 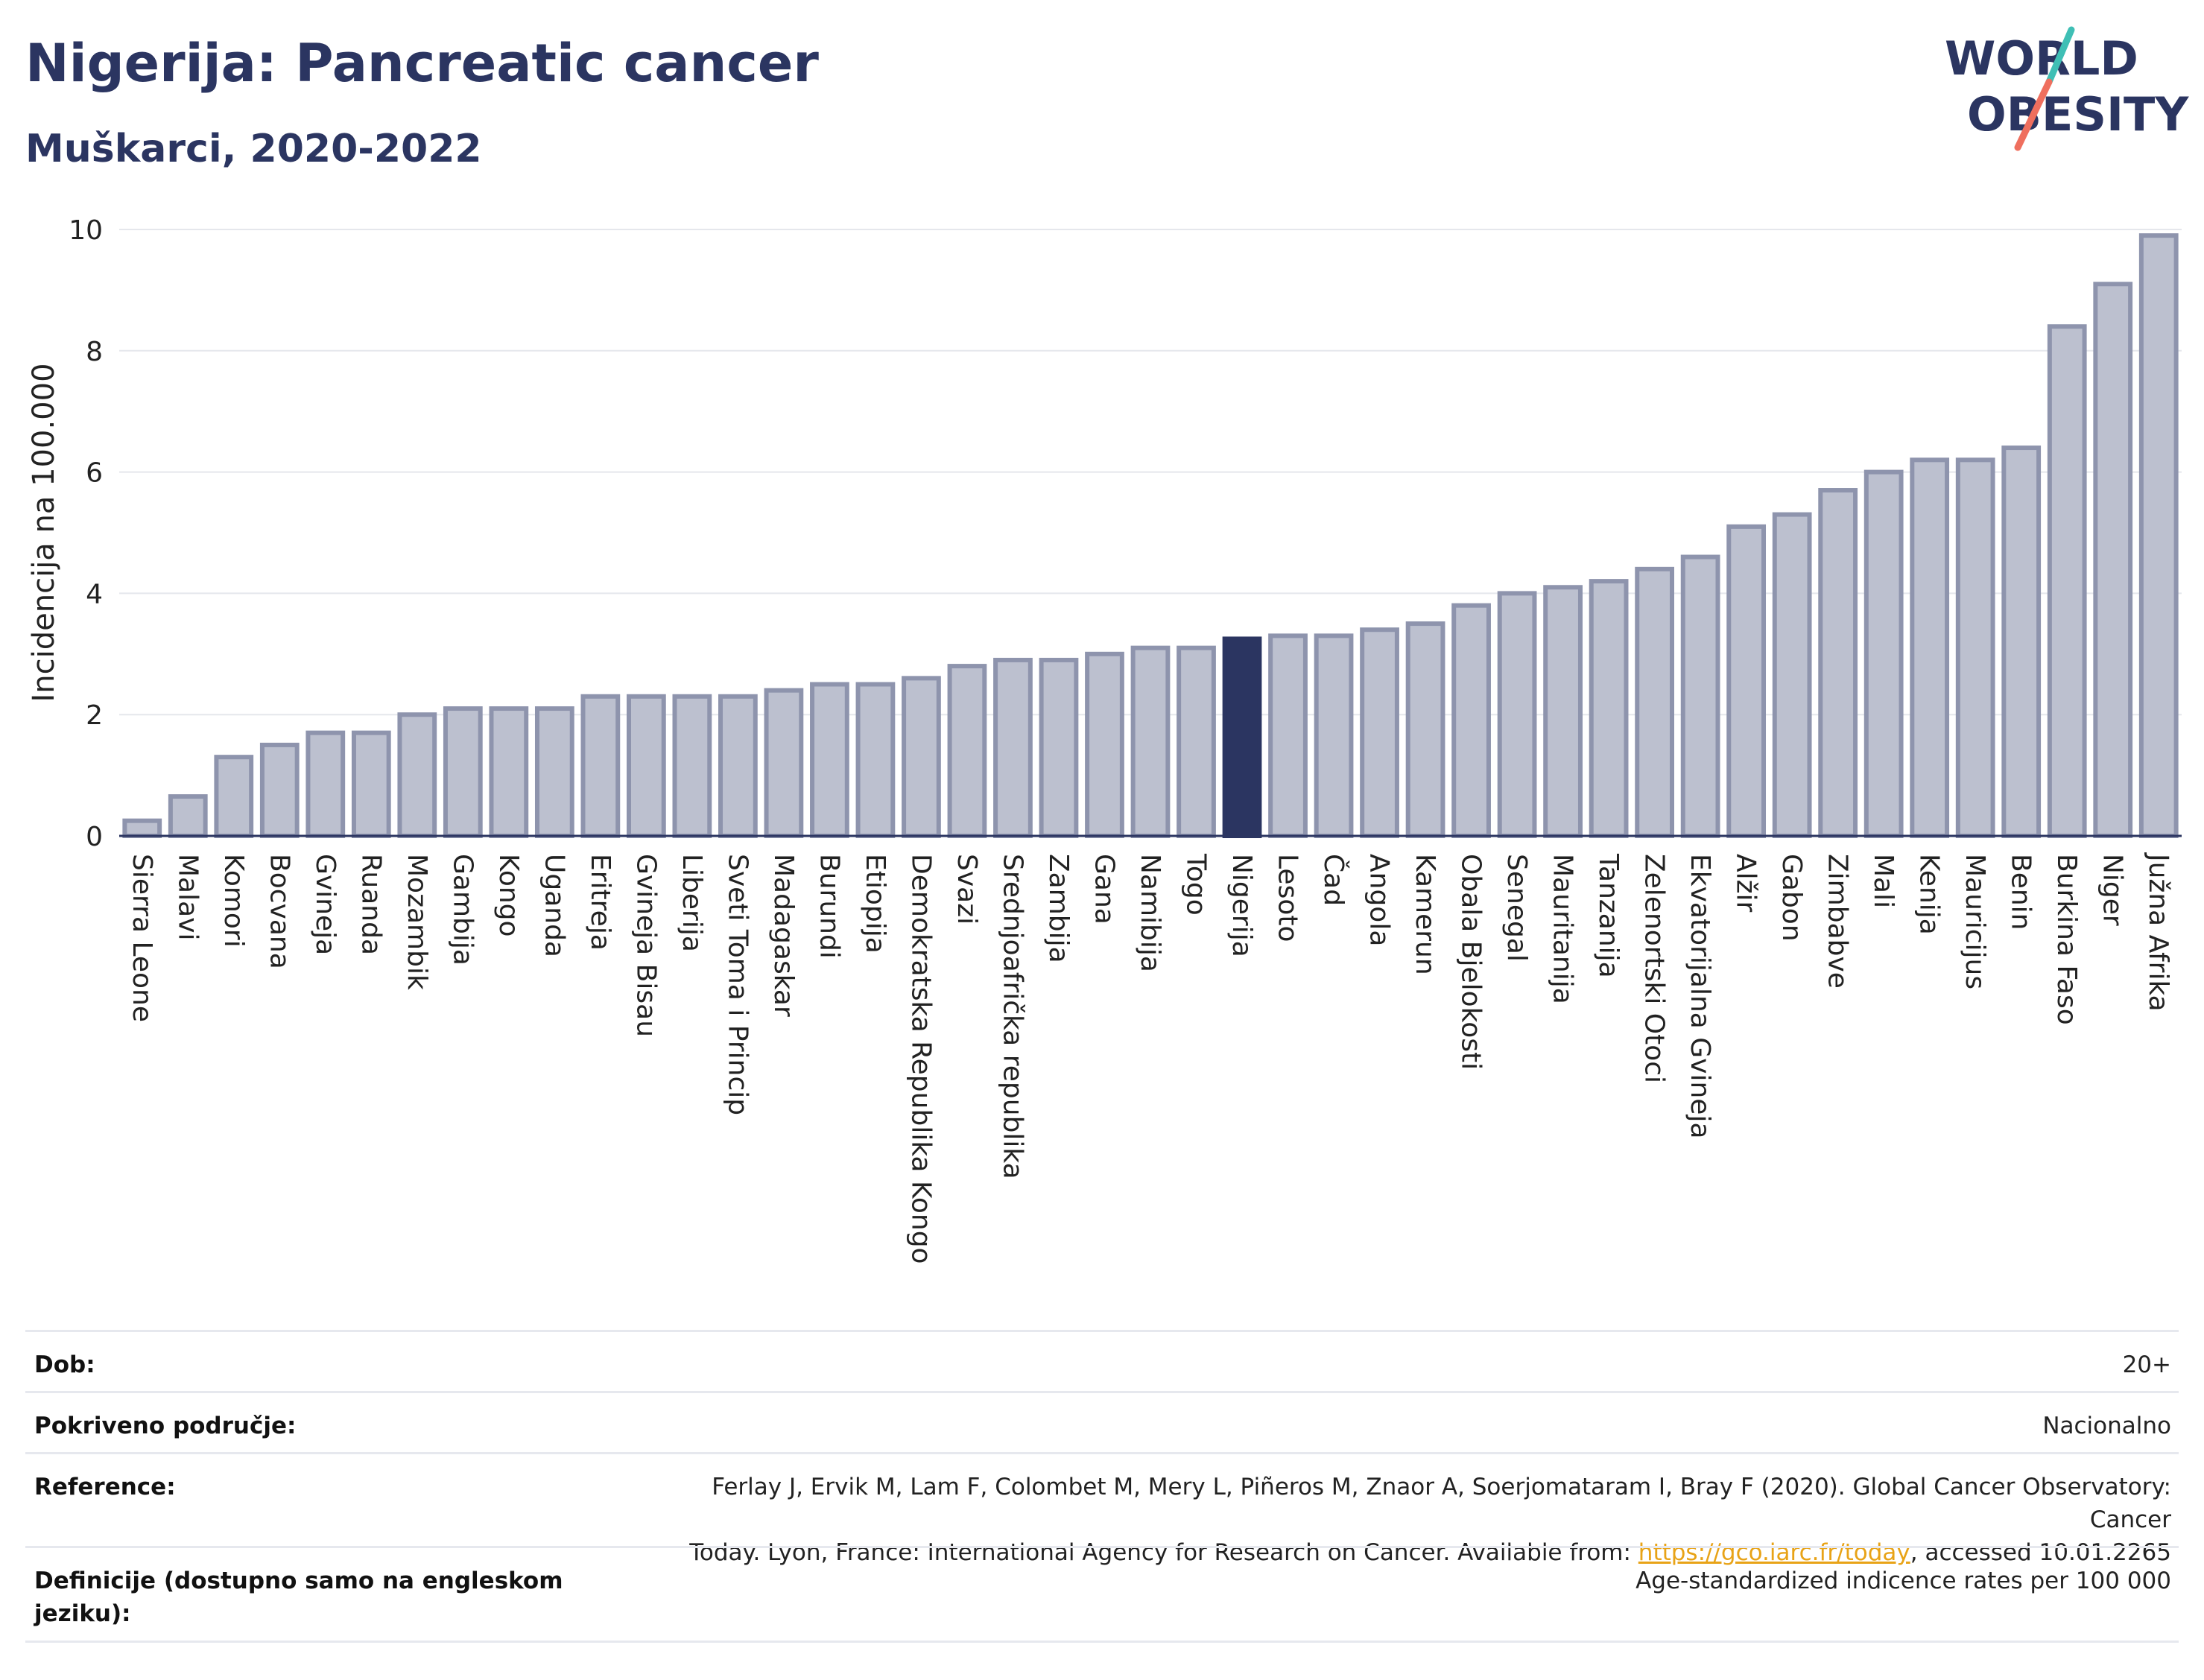 What do you see at coordinates (2021, 892) in the screenshot?
I see `x-tick-label: Benin` at bounding box center [2021, 892].